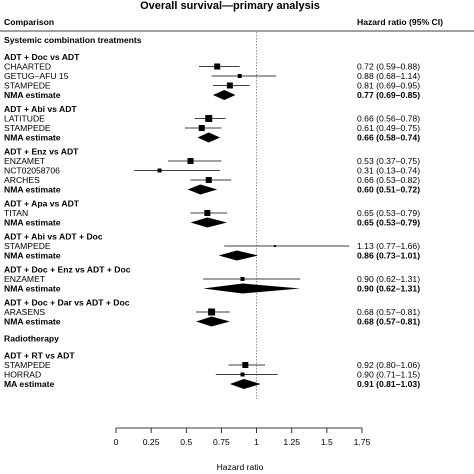  Describe the element at coordinates (116, 442) in the screenshot. I see `x-tick-label: 0` at that location.